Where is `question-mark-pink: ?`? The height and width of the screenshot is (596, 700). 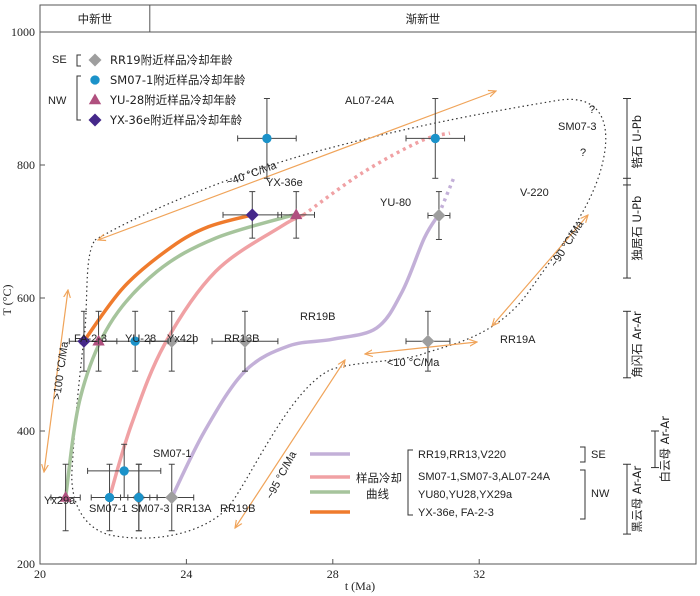 question-mark-pink: ? is located at coordinates (592, 110).